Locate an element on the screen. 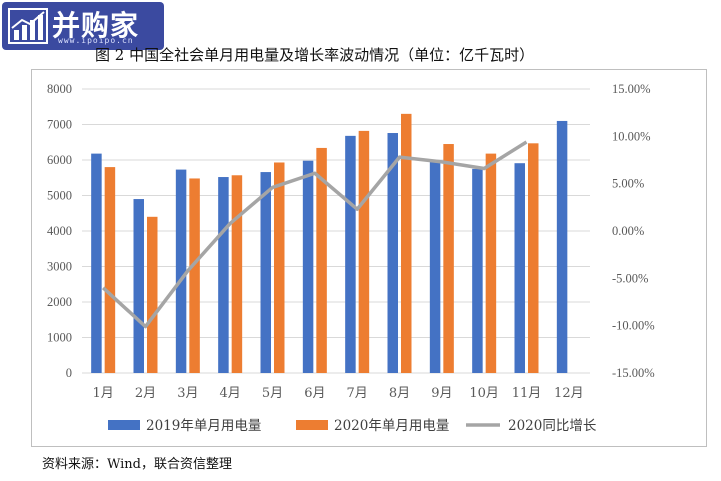 Image resolution: width=721 pixels, height=481 pixels. y-left-tick-label: 2000 is located at coordinates (59, 302).